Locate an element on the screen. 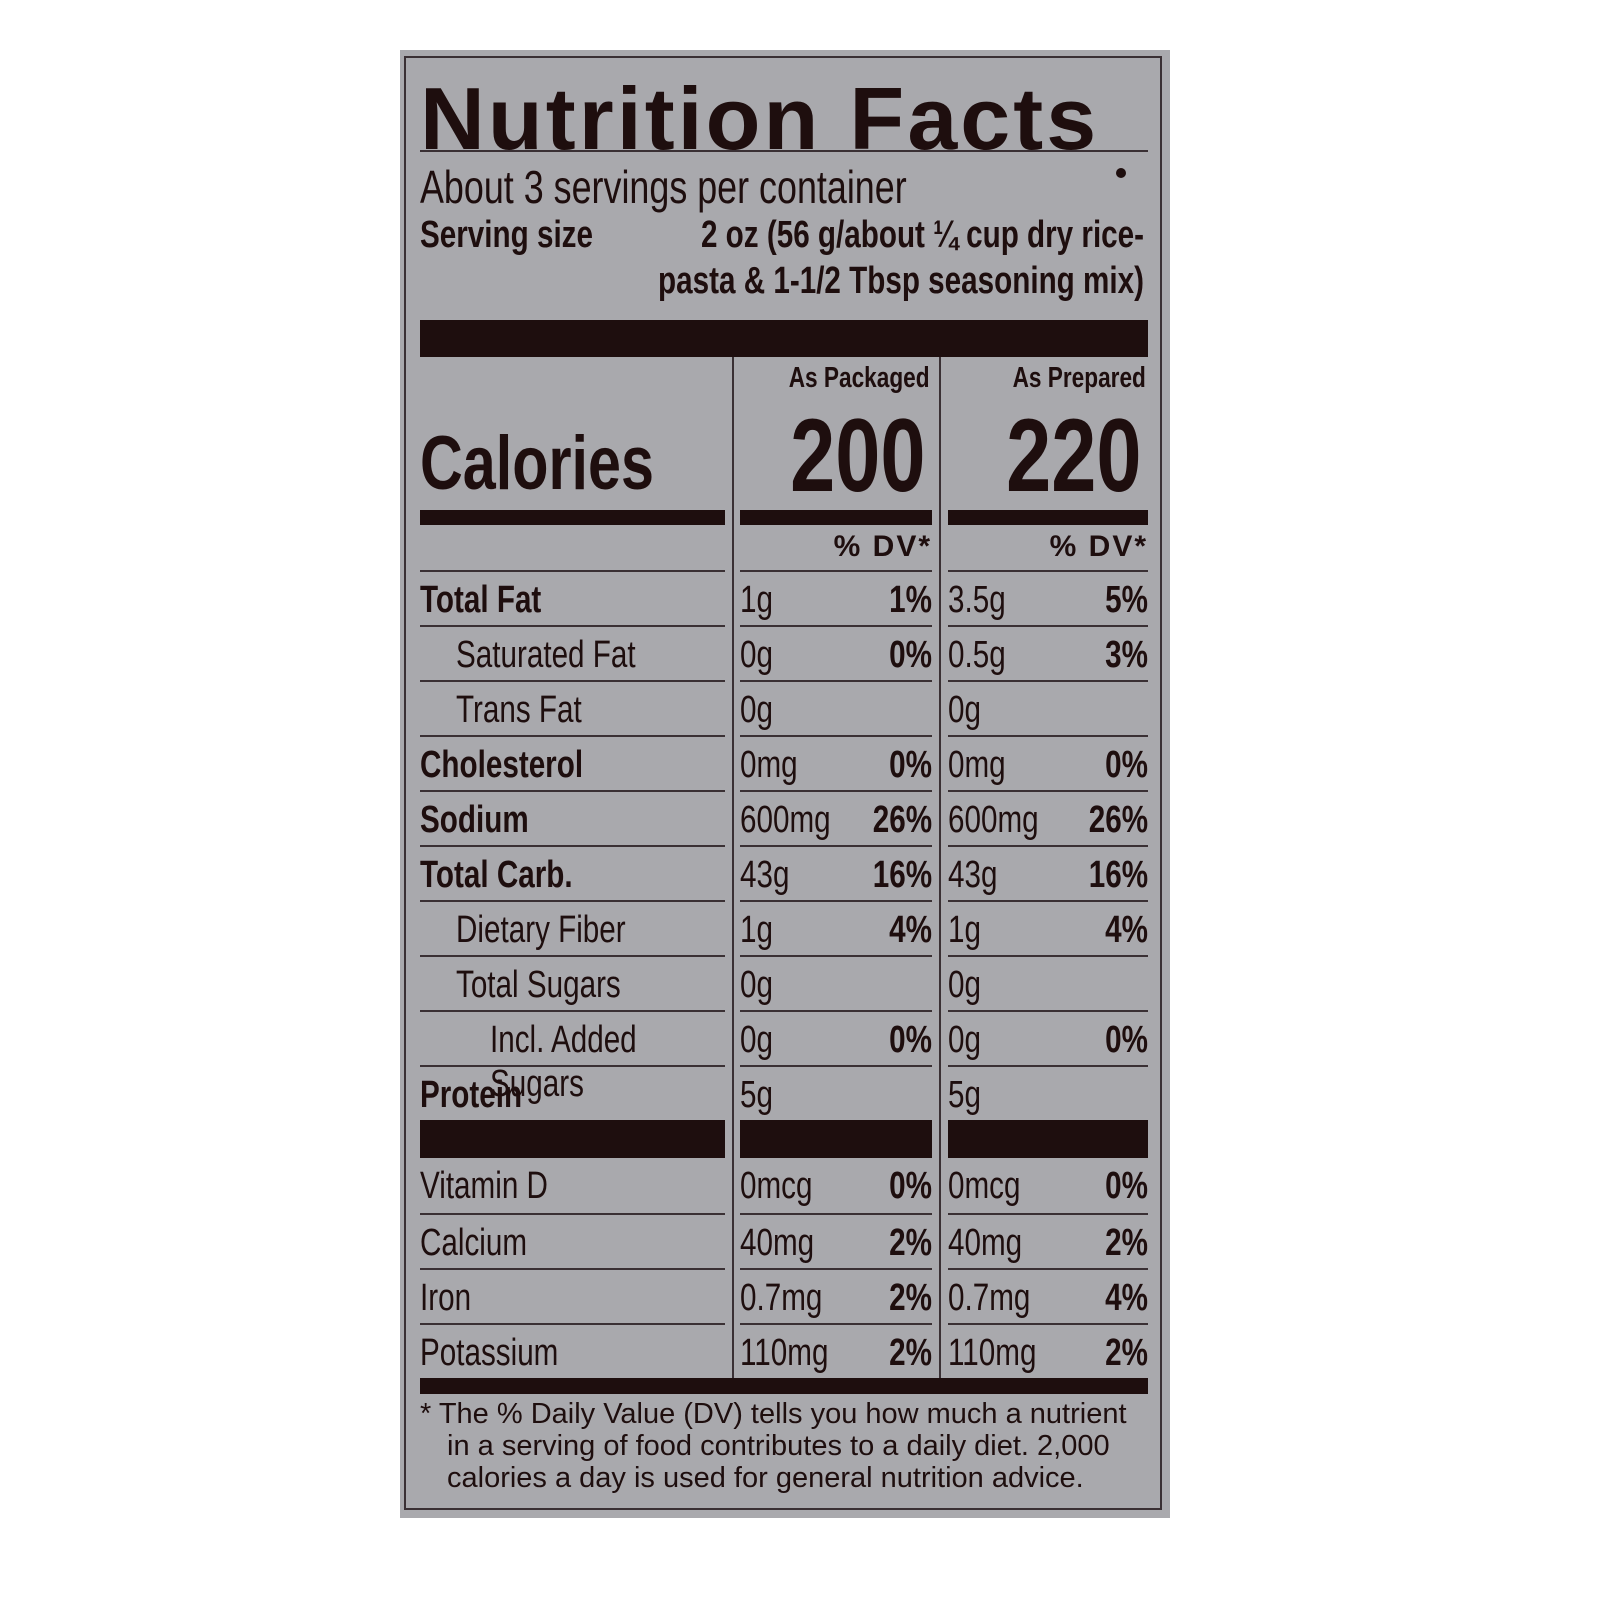  prepared-amount: 1g is located at coordinates (964, 930).